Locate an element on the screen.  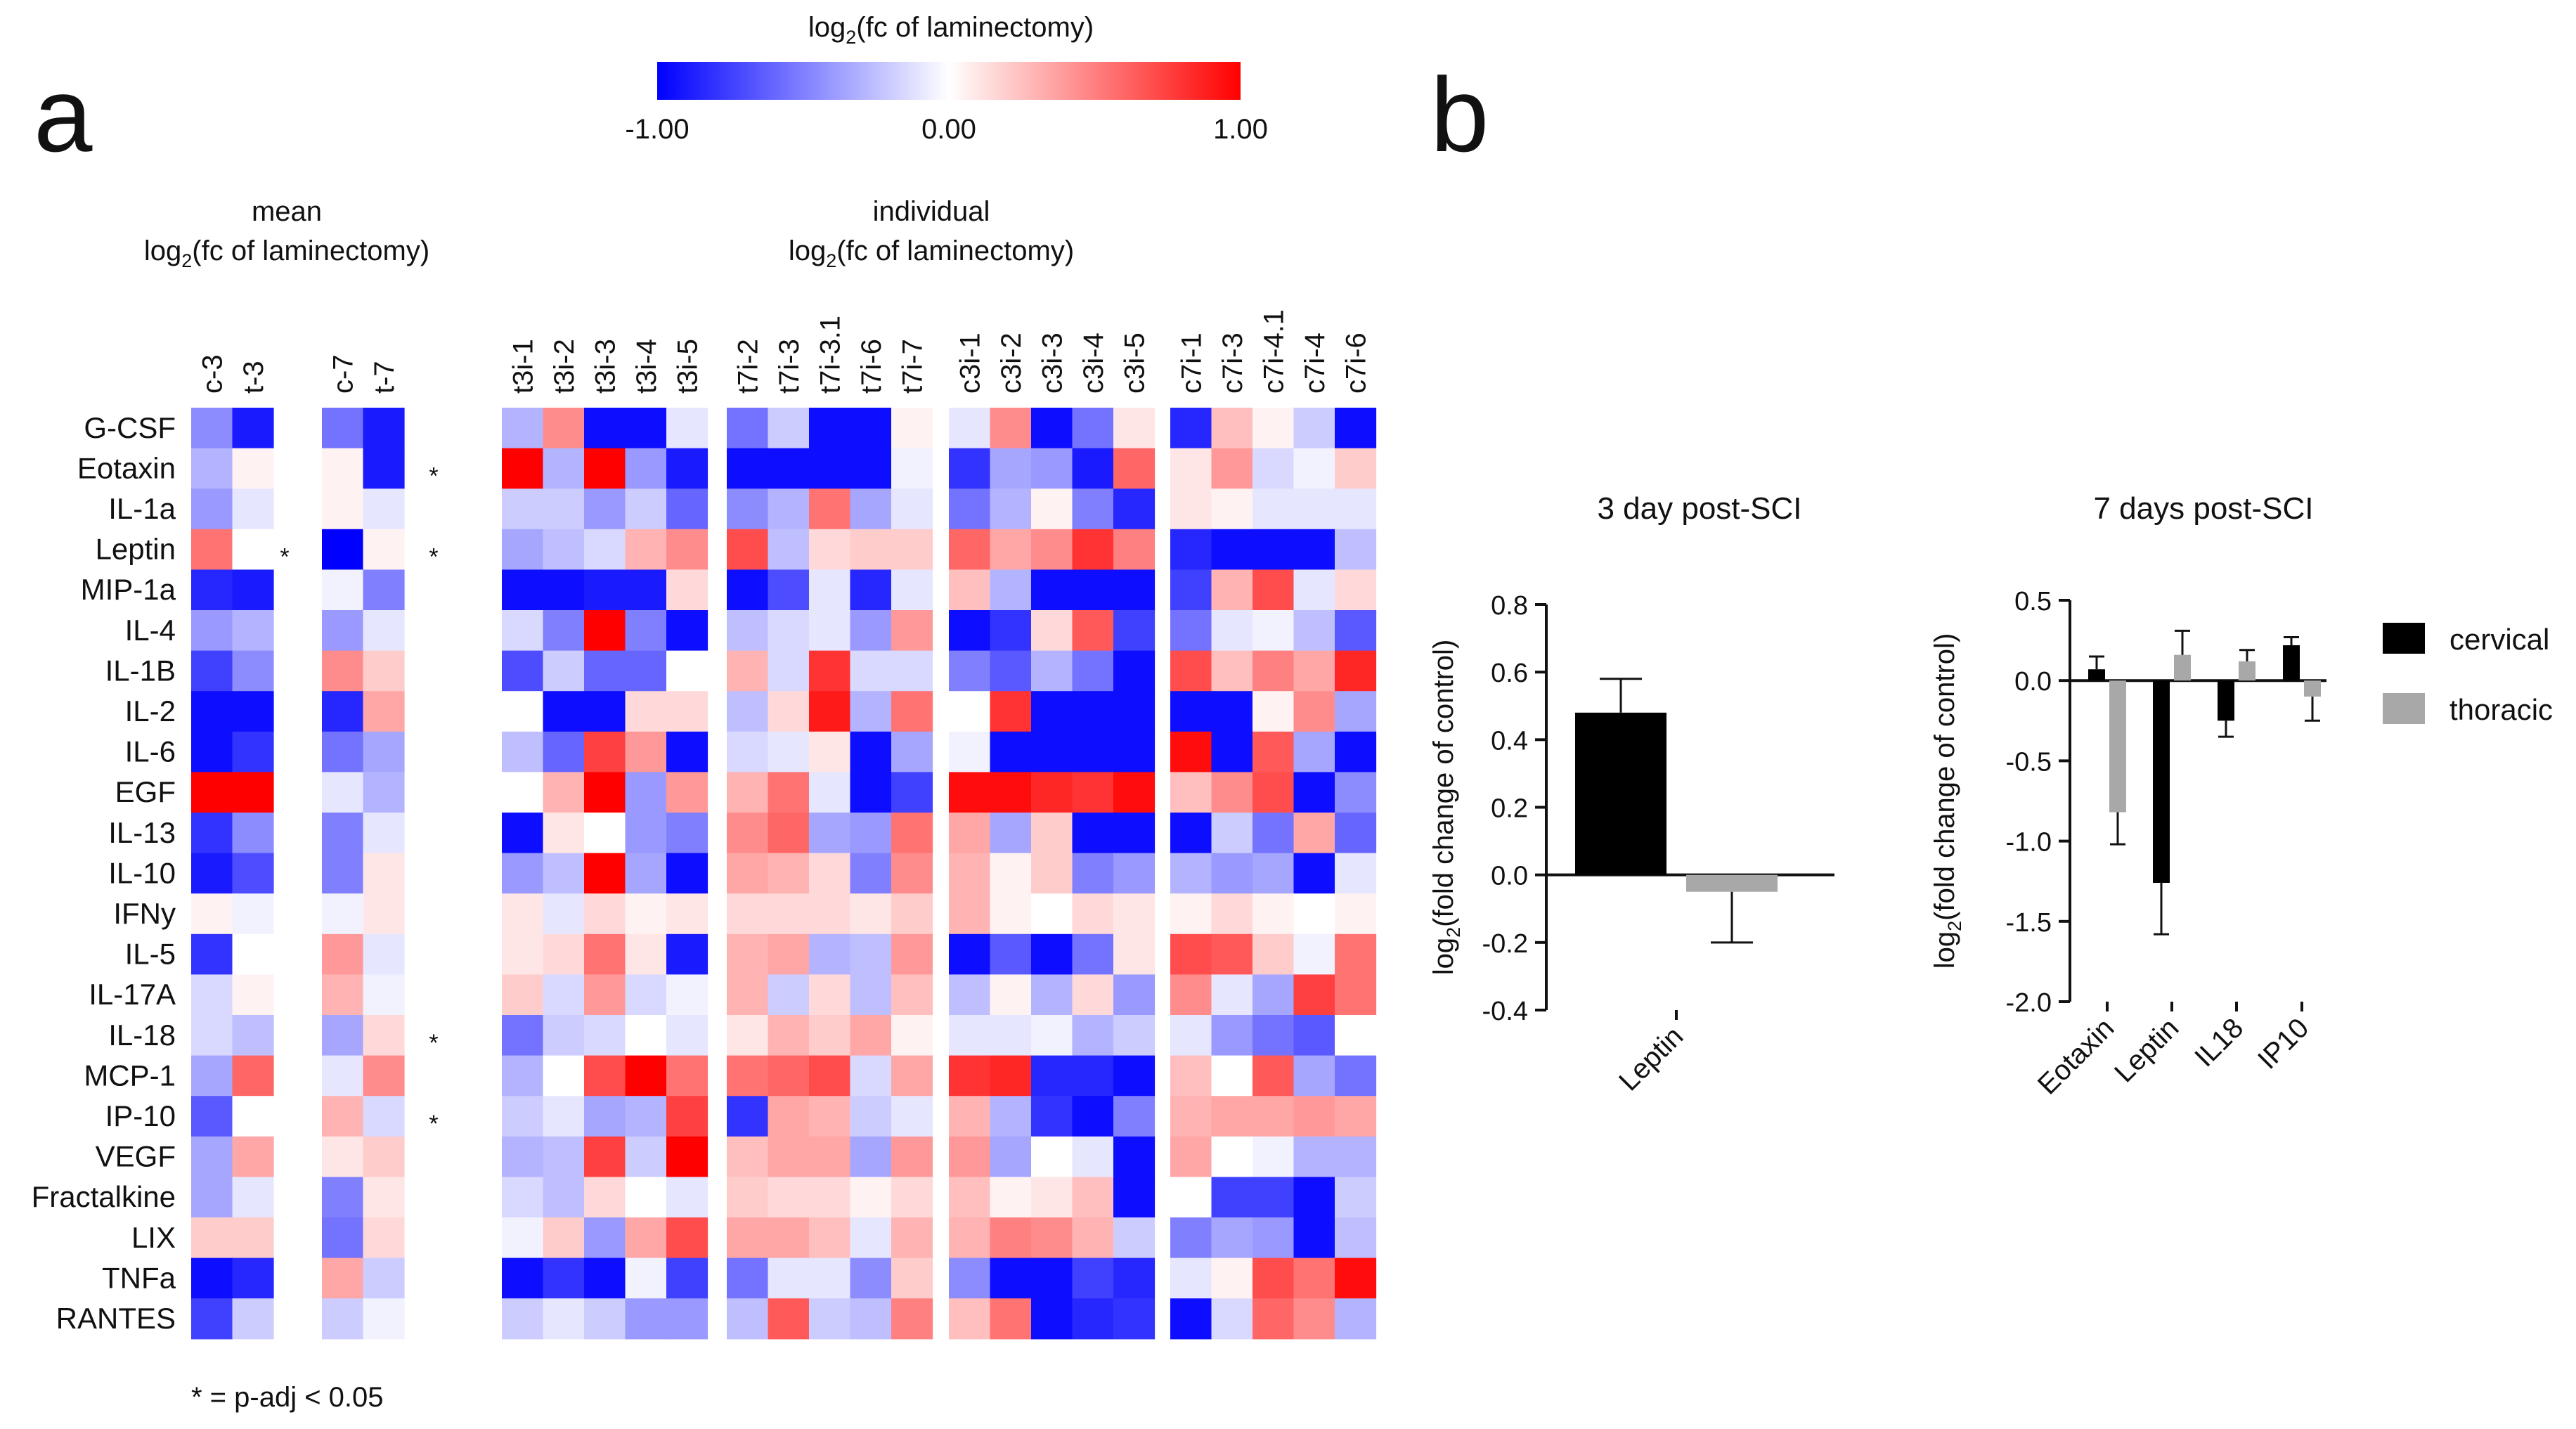
legend-label: cervical is located at coordinates (2499, 639).